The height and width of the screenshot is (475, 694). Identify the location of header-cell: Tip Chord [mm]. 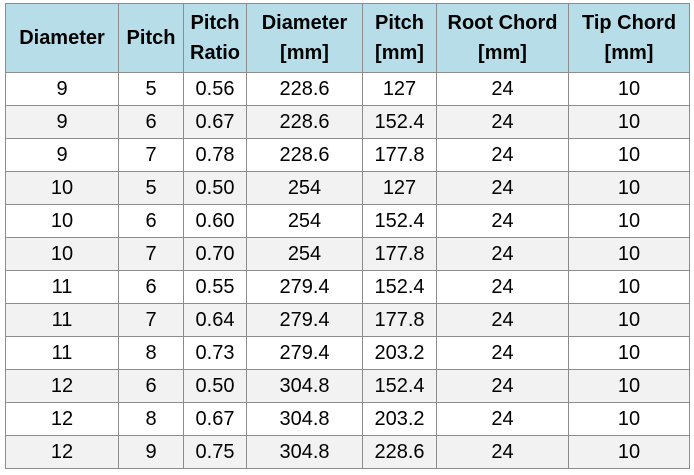
(629, 38).